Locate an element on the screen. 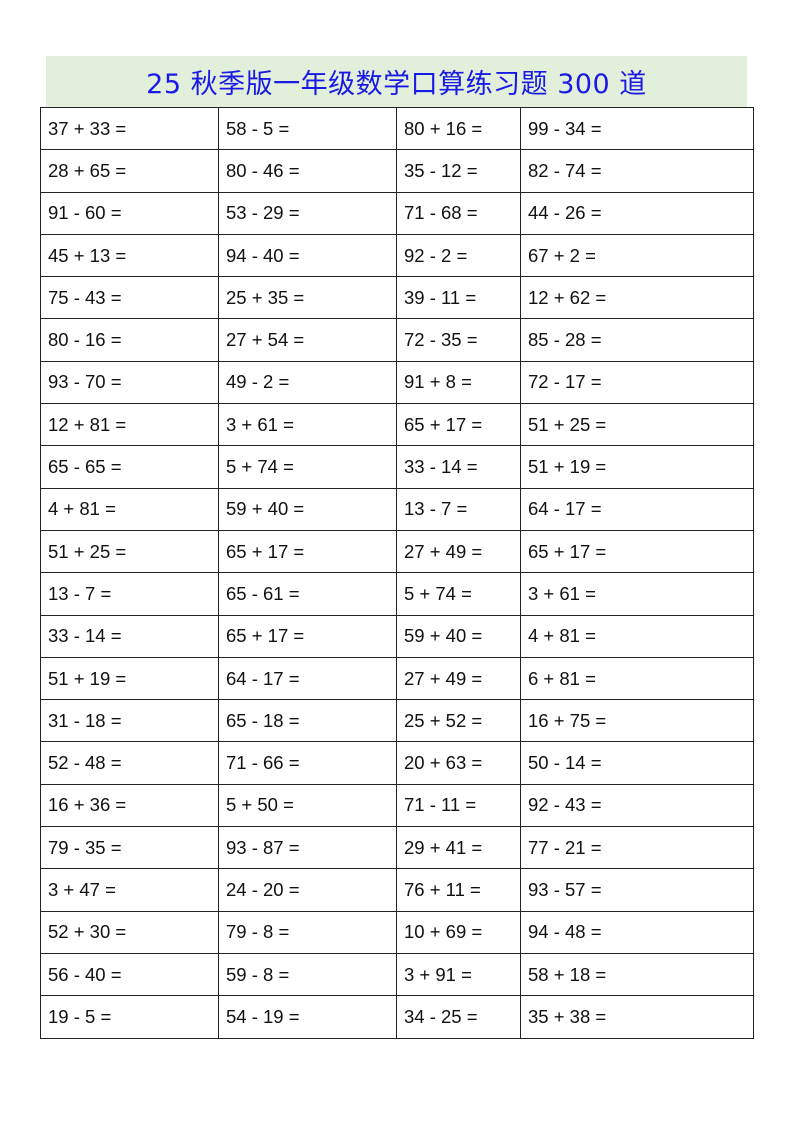  table-row: 79 - 35 = 93 - 87 = 29 + 41 = 77 - 21 = is located at coordinates (397, 848).